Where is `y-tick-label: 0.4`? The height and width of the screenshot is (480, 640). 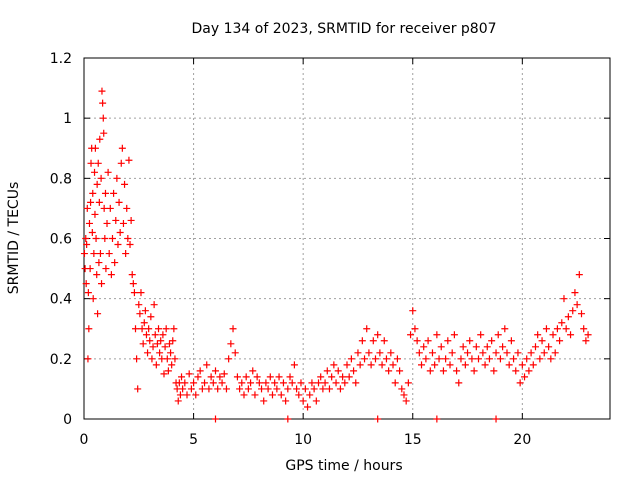 y-tick-label: 0.4 is located at coordinates (61, 300).